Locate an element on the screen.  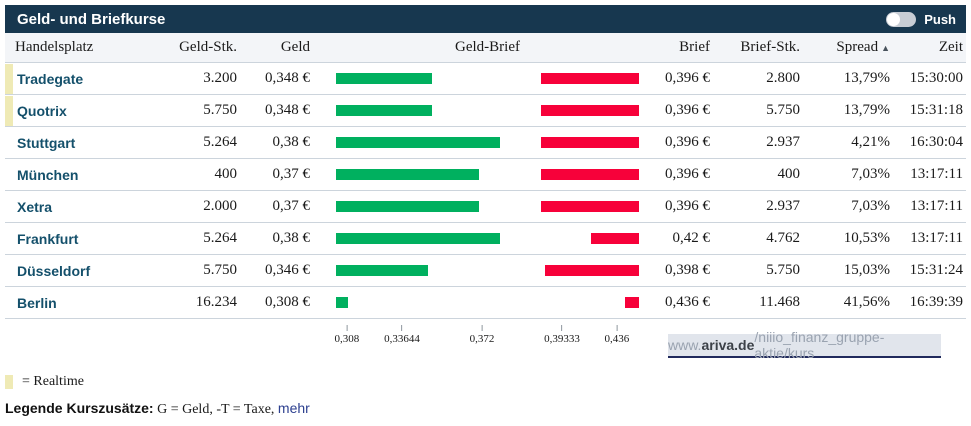
spread-value: 15,03% is located at coordinates (866, 270).